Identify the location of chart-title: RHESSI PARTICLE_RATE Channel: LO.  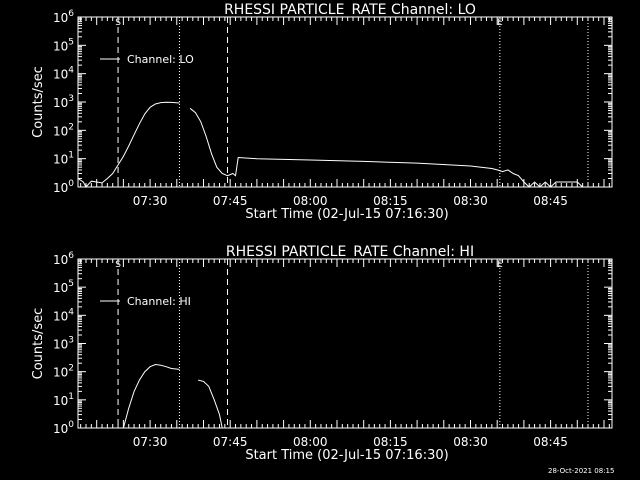
(350, 10).